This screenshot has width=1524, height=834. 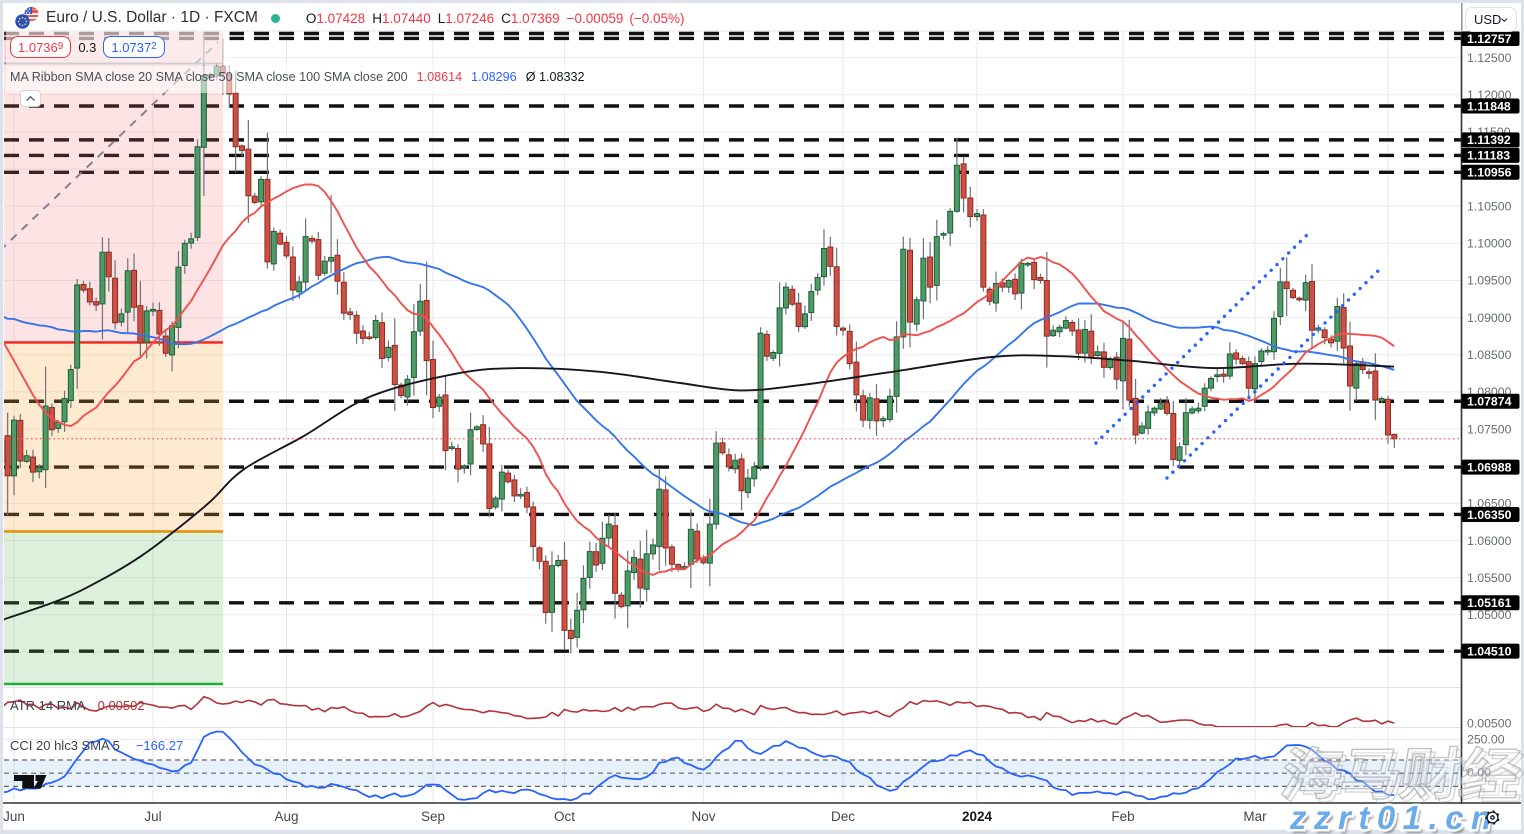 I want to click on ohlc-close-value: 1.07369, so click(x=535, y=18).